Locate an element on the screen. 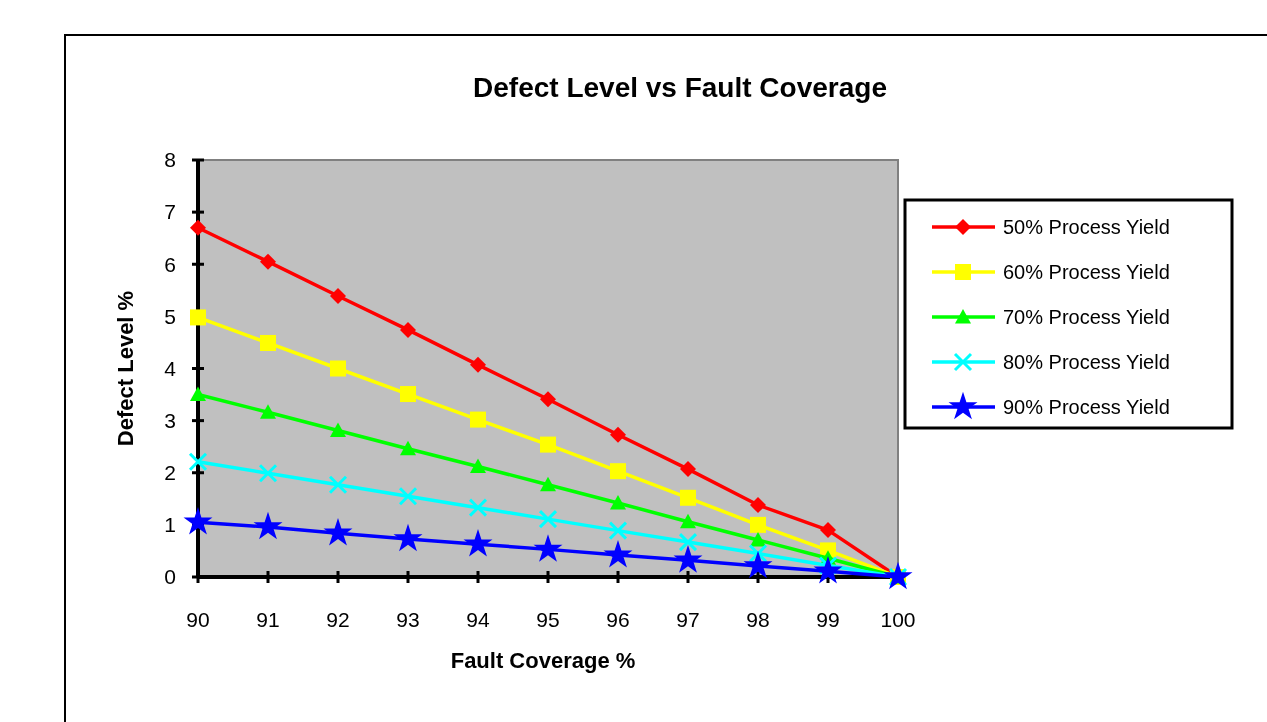 Image resolution: width=1267 pixels, height=722 pixels. y-tick-label: 8 is located at coordinates (170, 160).